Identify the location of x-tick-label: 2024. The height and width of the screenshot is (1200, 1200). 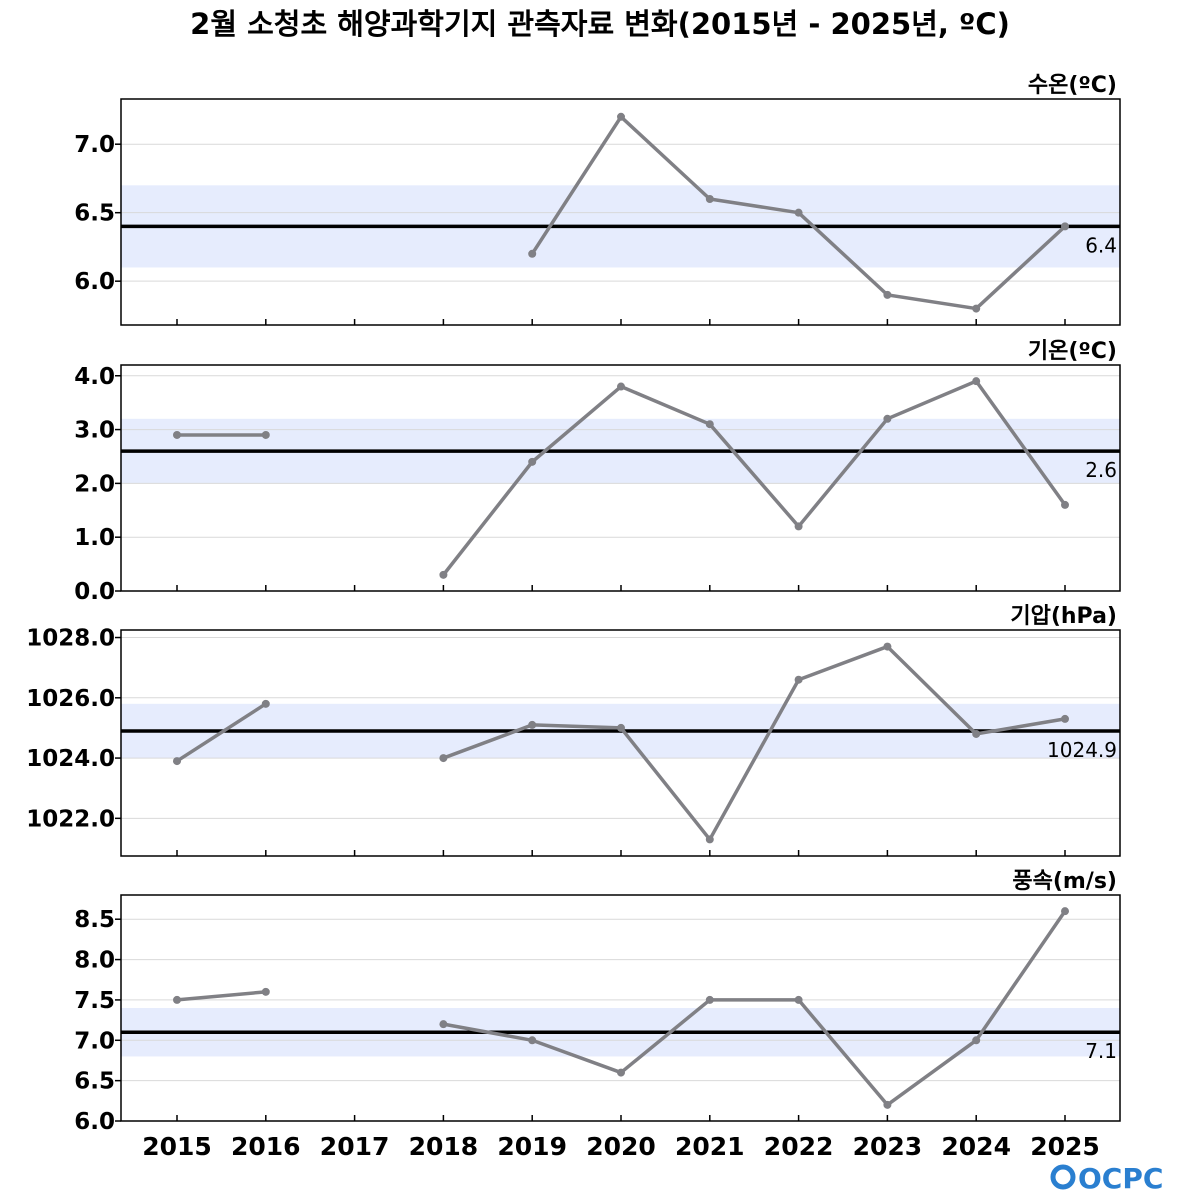
(976, 1146).